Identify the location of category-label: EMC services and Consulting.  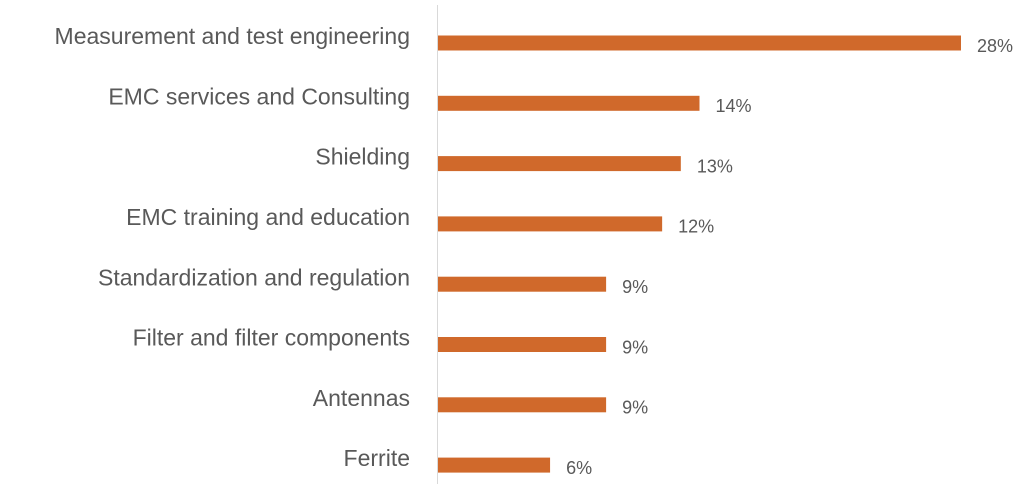
(259, 96).